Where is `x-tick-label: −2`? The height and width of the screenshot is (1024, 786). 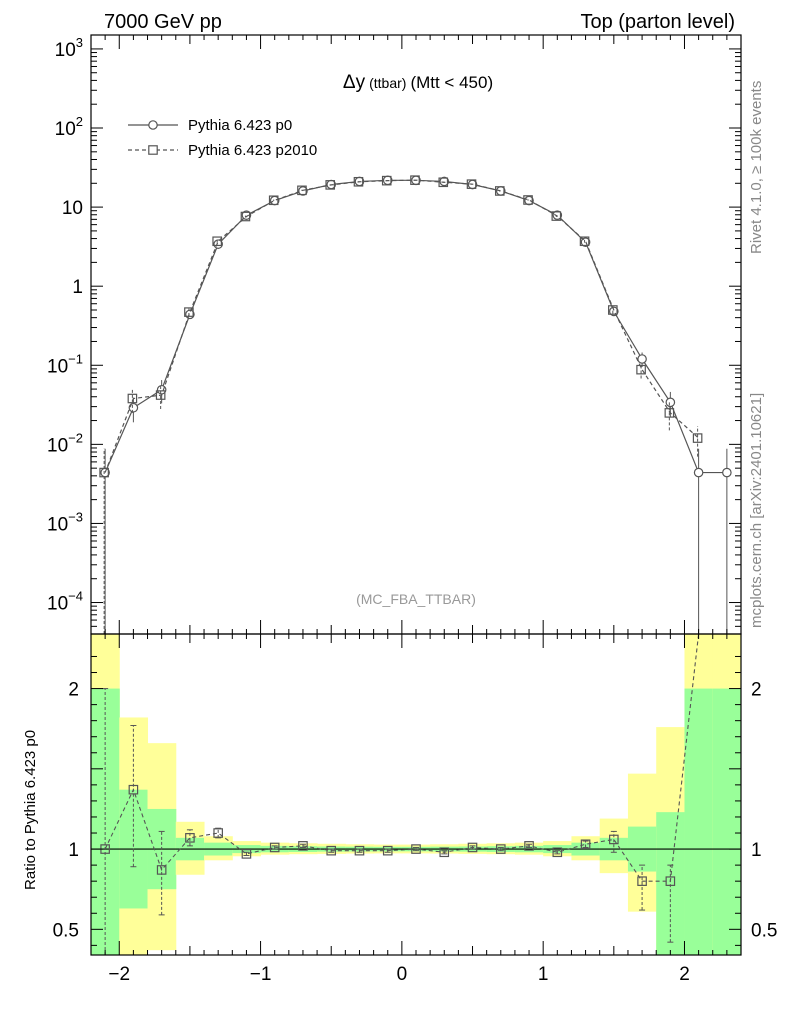
x-tick-label: −2 is located at coordinates (119, 974).